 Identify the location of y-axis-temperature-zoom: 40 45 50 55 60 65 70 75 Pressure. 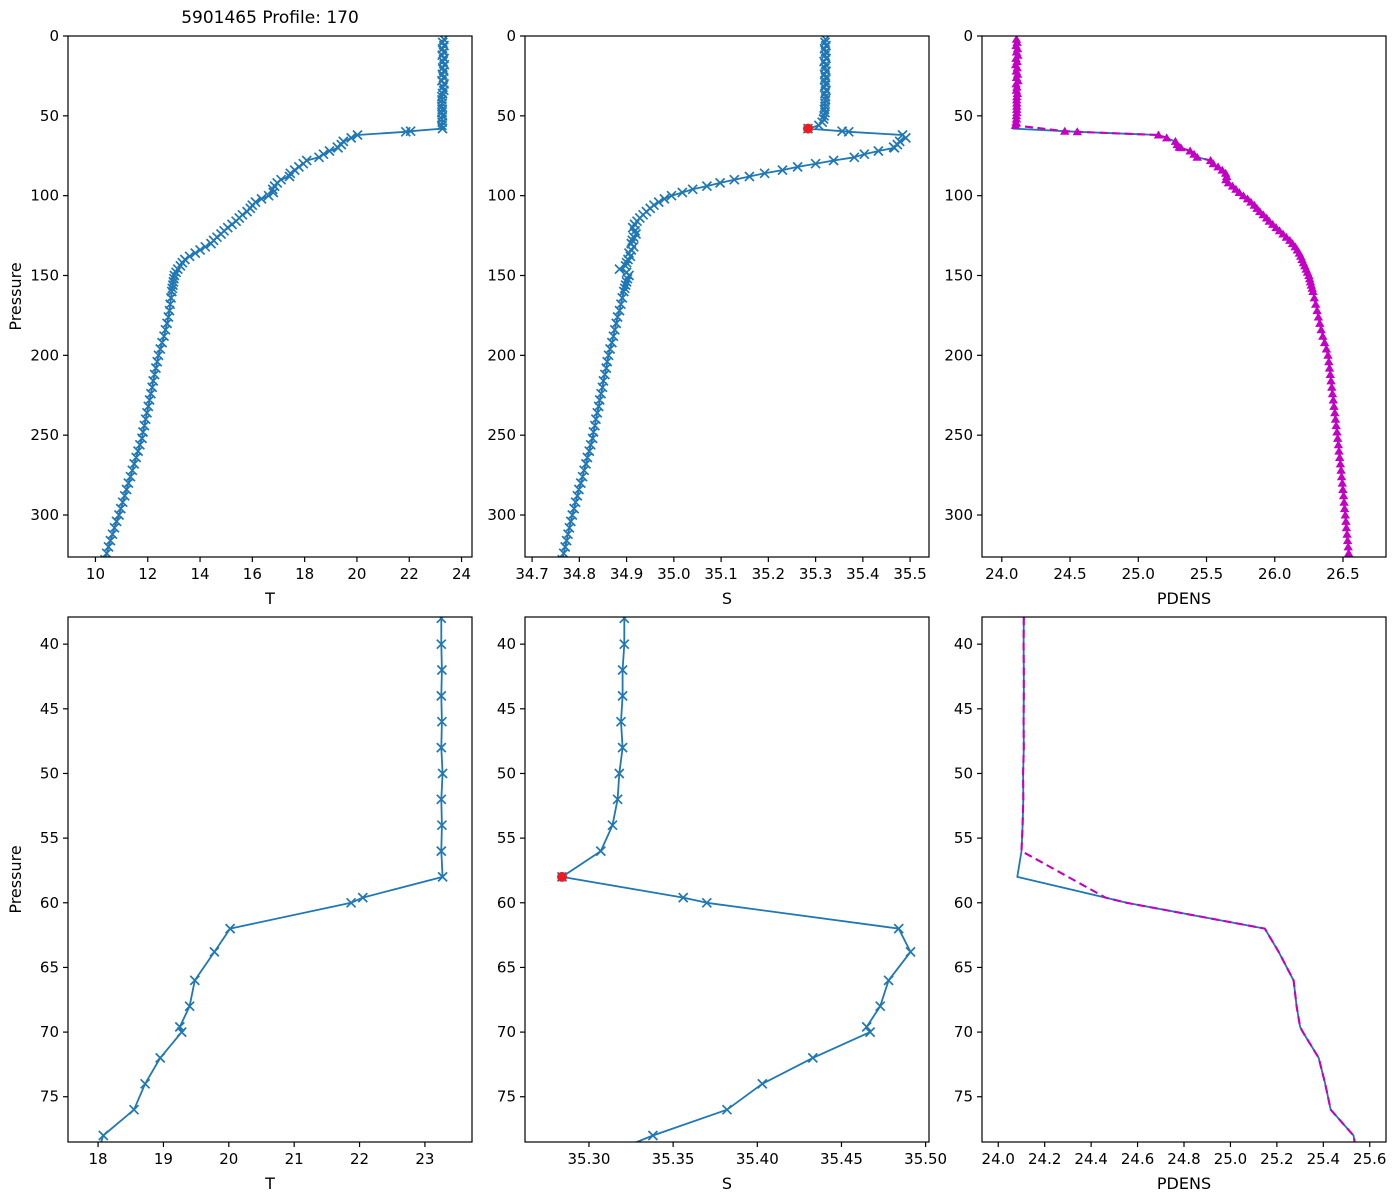
(37, 870).